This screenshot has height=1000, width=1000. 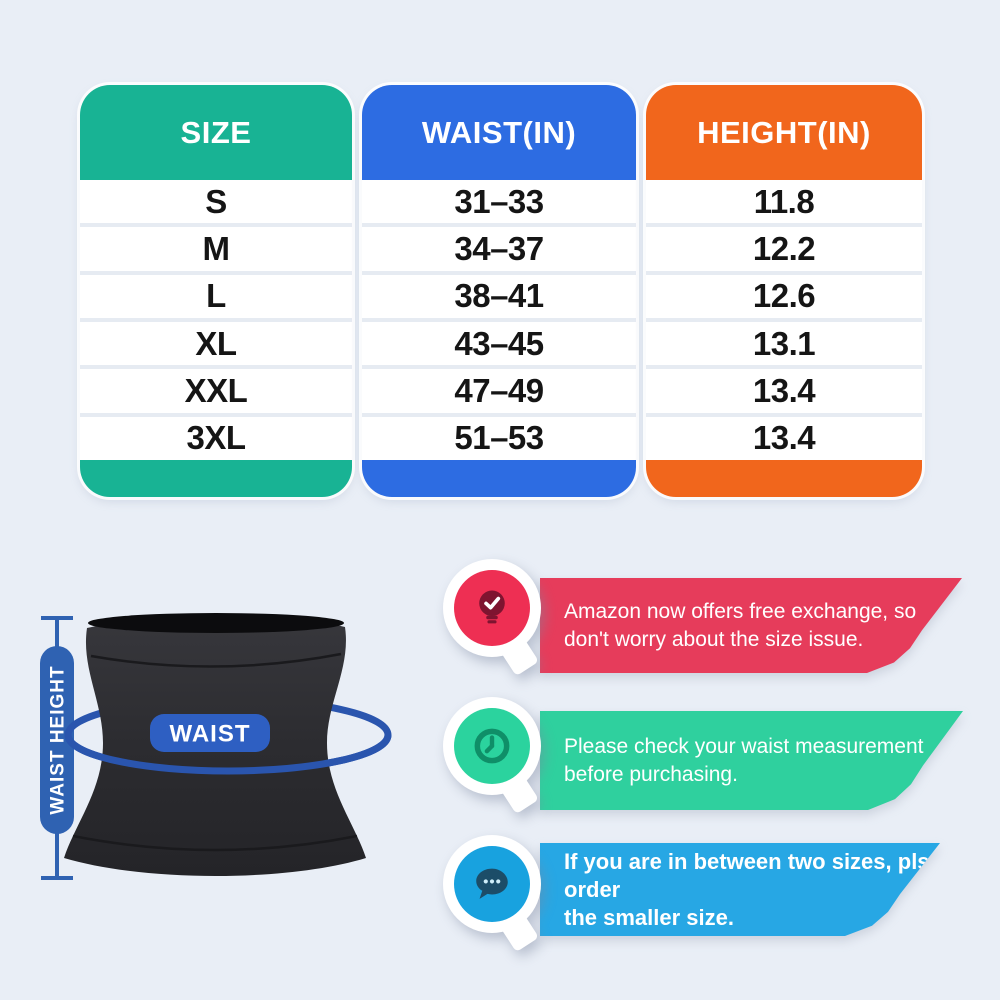 I want to click on callout-measure-badge, so click(x=492, y=746).